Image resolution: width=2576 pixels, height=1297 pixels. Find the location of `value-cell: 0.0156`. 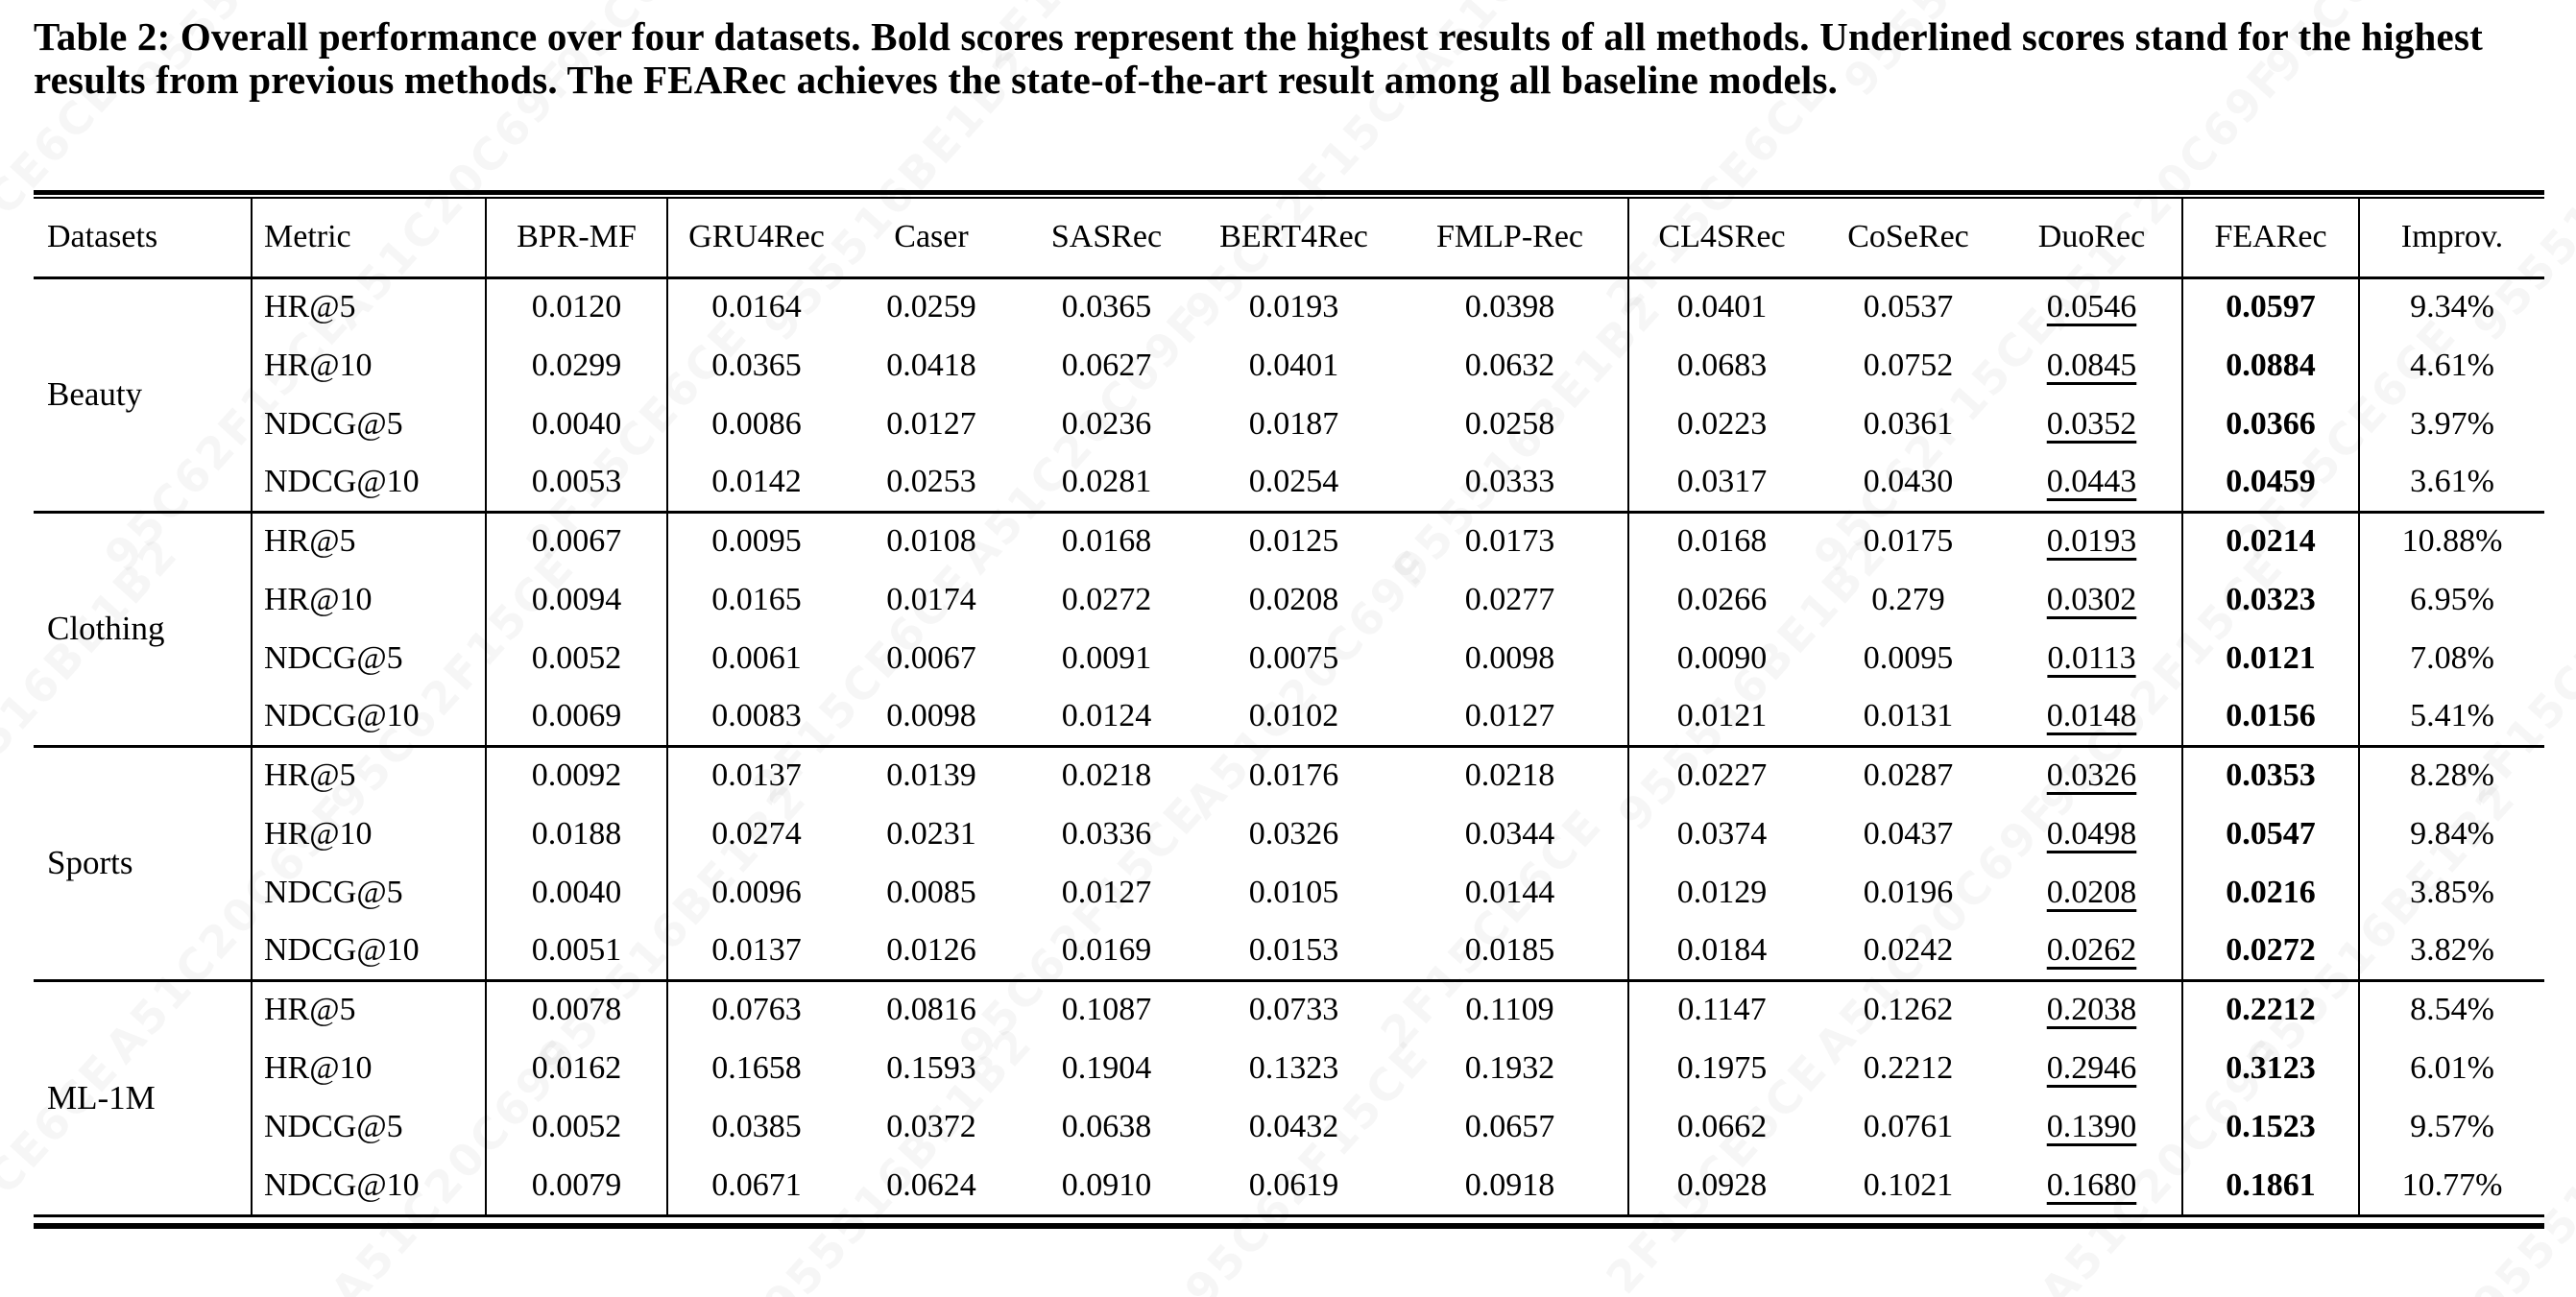

value-cell: 0.0156 is located at coordinates (2271, 717).